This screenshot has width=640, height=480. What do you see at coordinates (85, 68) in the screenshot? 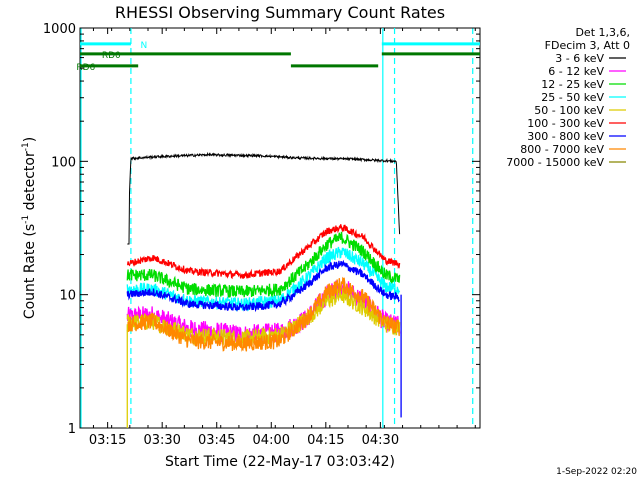
I see `flag-label-rd6: RD6` at bounding box center [85, 68].